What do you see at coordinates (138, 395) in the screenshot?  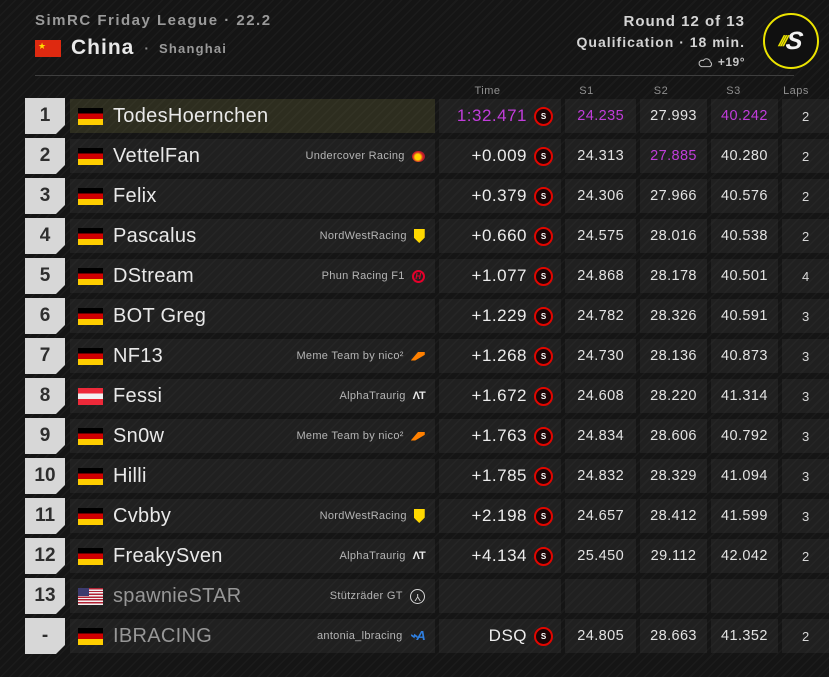 I see `driver-name: Fessi` at bounding box center [138, 395].